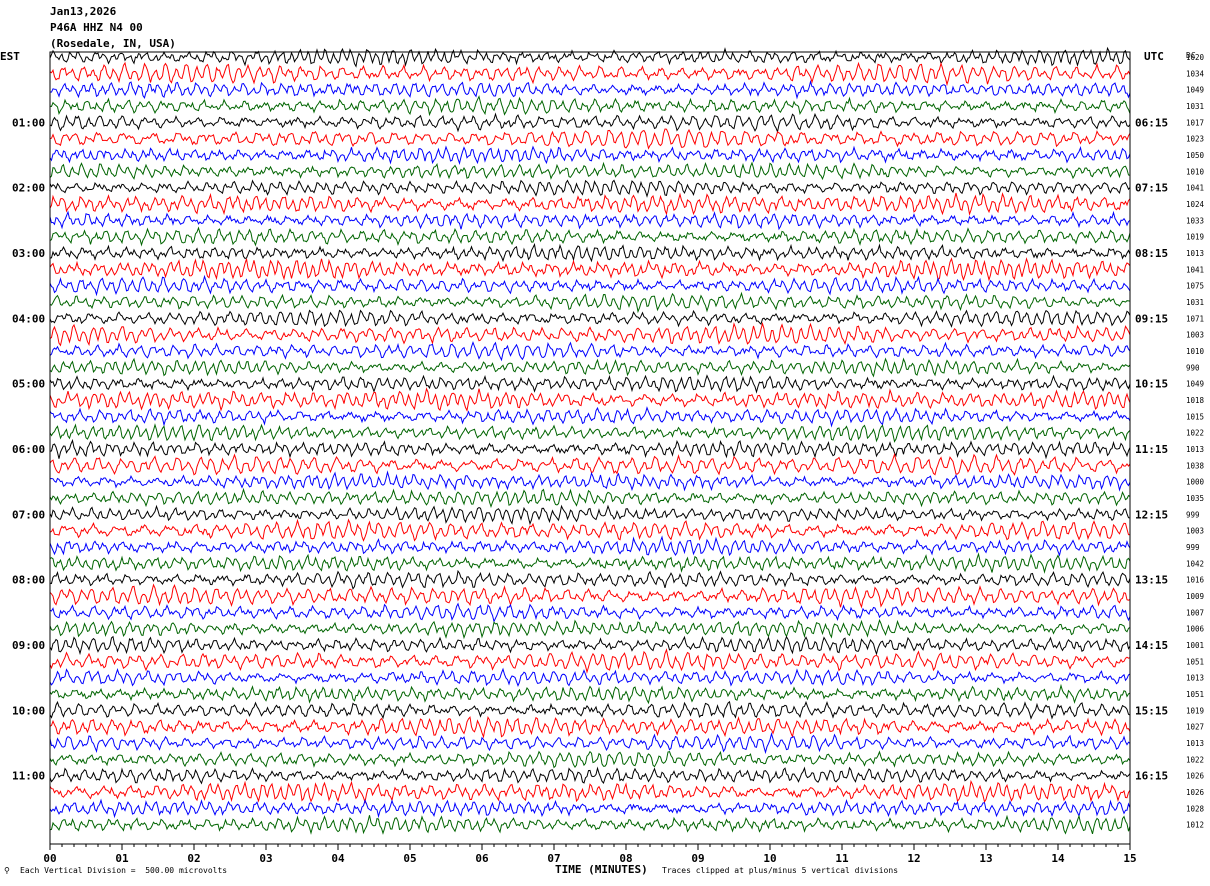  Describe the element at coordinates (1195, 727) in the screenshot. I see `dc-offset-label: 1027` at that location.